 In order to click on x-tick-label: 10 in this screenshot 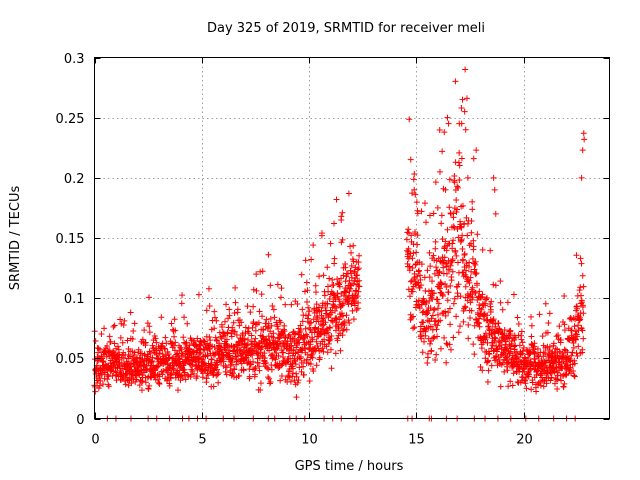, I will do `click(309, 440)`.